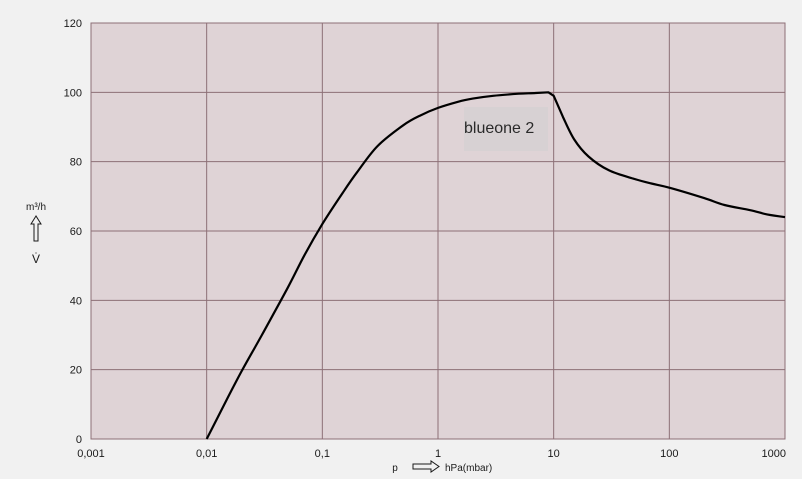  Describe the element at coordinates (36, 207) in the screenshot. I see `y-axis-unit: m³/h` at that location.